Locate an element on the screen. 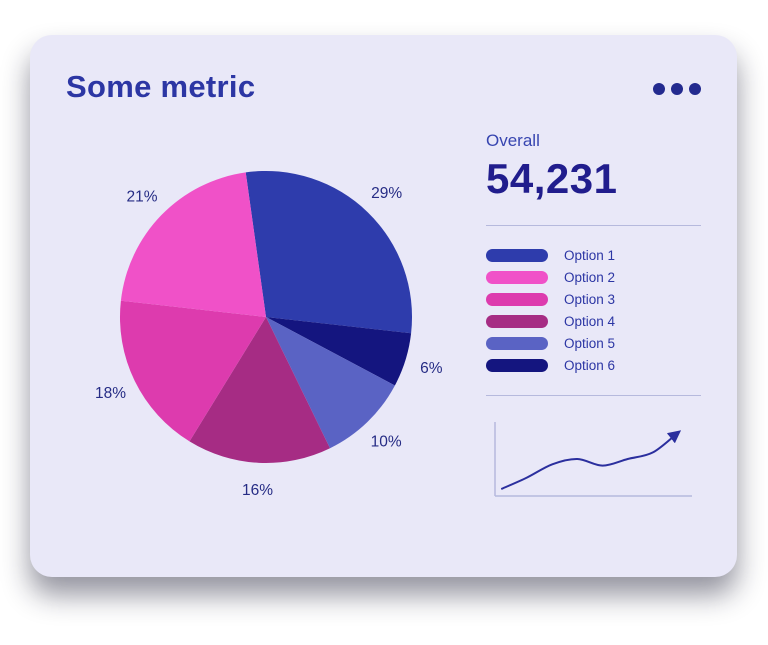  overall-value: 54,231 is located at coordinates (552, 178).